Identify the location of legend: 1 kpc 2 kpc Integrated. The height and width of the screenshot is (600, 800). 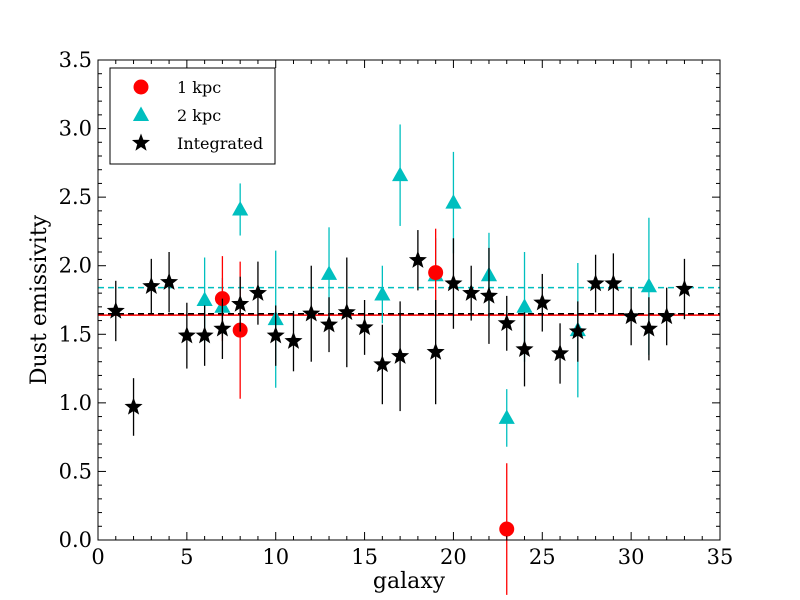
(192, 116).